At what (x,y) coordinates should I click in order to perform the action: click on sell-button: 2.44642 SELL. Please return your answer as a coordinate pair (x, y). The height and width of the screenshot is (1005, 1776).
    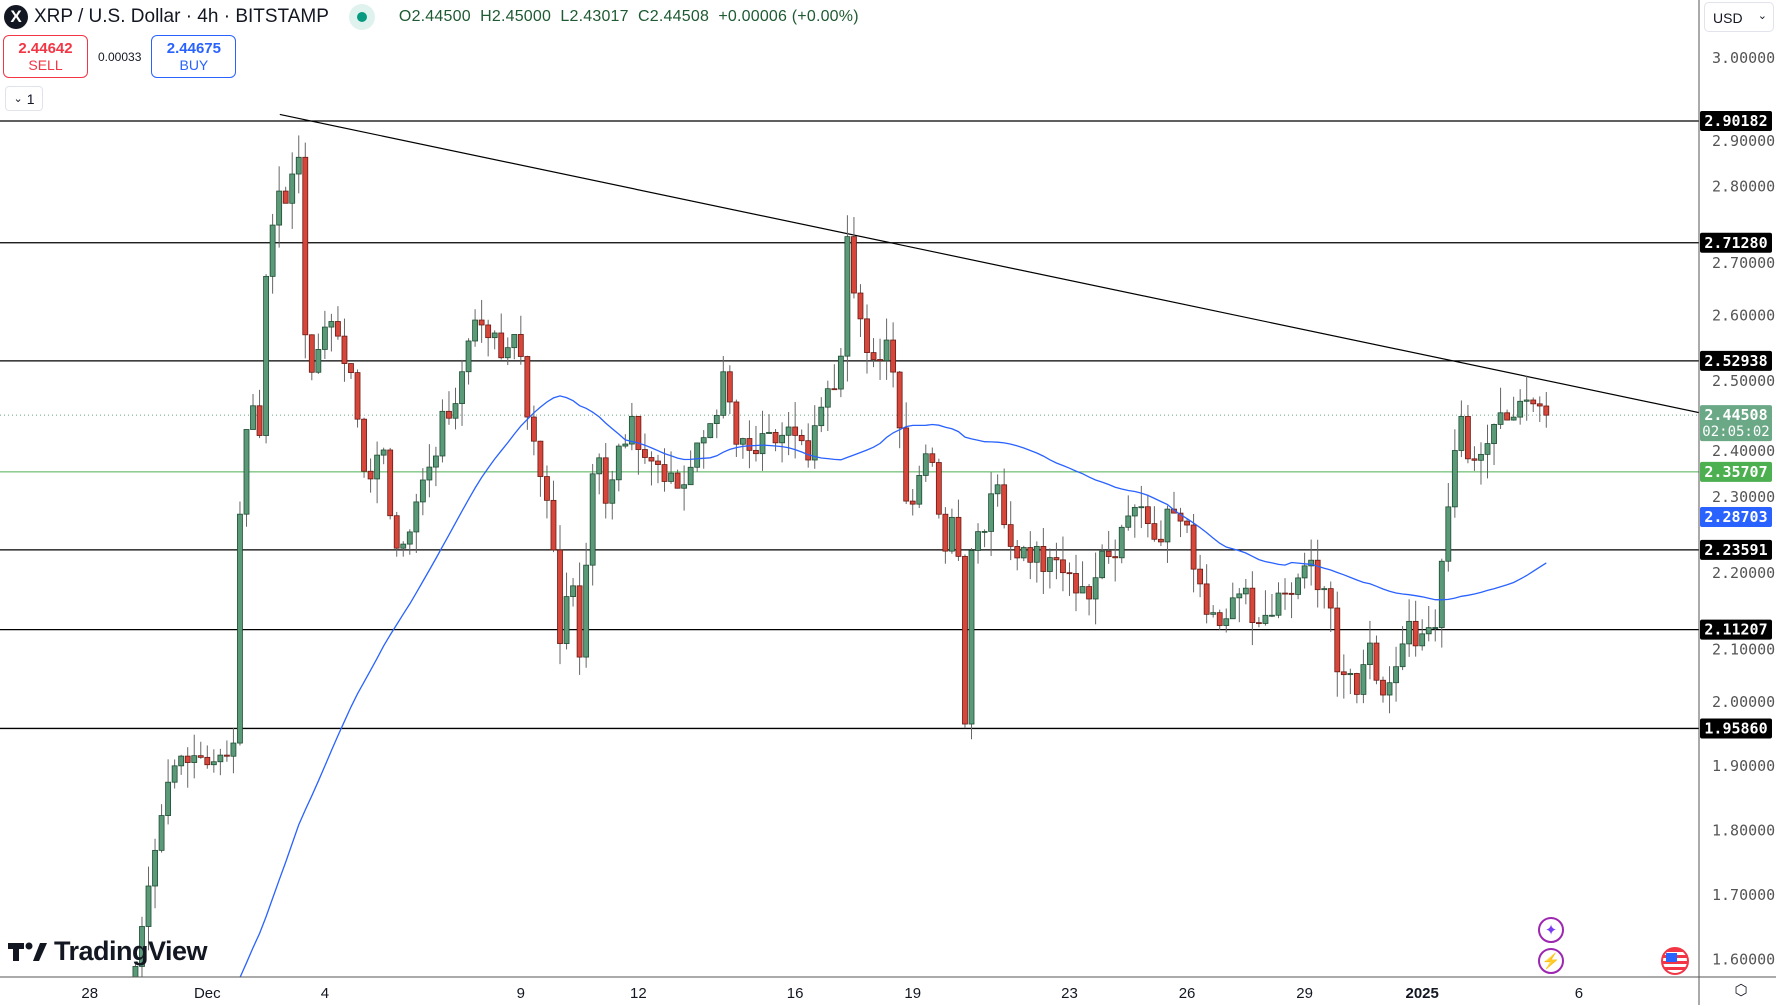
    Looking at the image, I should click on (45, 56).